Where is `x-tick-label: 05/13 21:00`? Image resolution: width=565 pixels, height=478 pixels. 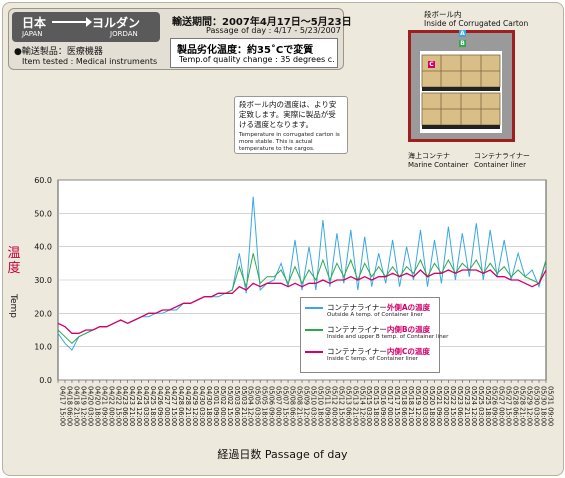
x-tick-label: 05/13 21:00 is located at coordinates (355, 406).